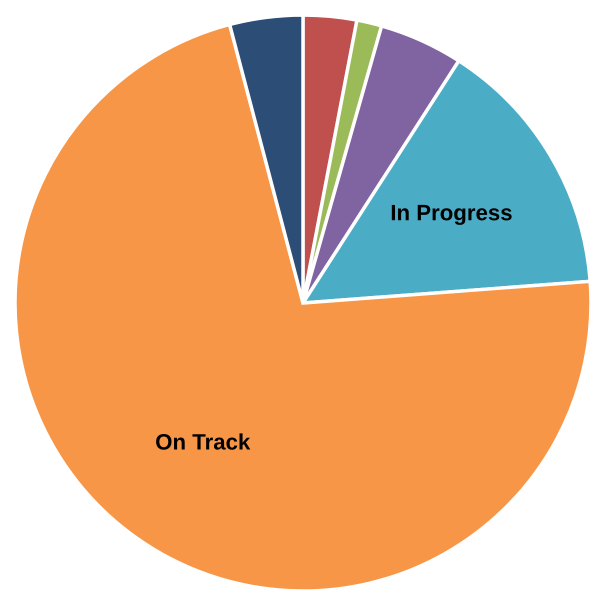  Describe the element at coordinates (203, 441) in the screenshot. I see `slice-label: On Track` at that location.